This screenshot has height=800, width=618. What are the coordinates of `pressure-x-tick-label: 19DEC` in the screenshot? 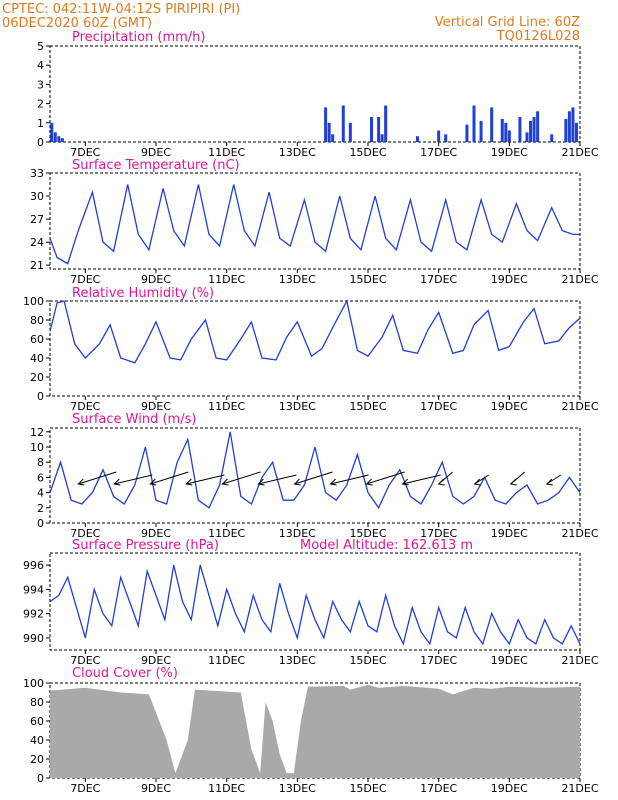 It's located at (509, 660).